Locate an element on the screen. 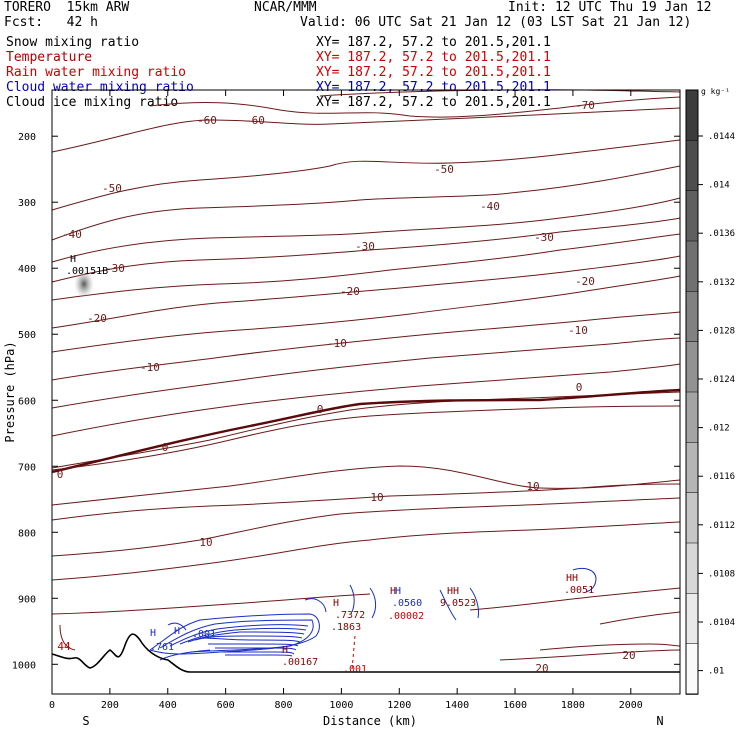  legend-label: Cloud water mixing ratio is located at coordinates (100, 87).